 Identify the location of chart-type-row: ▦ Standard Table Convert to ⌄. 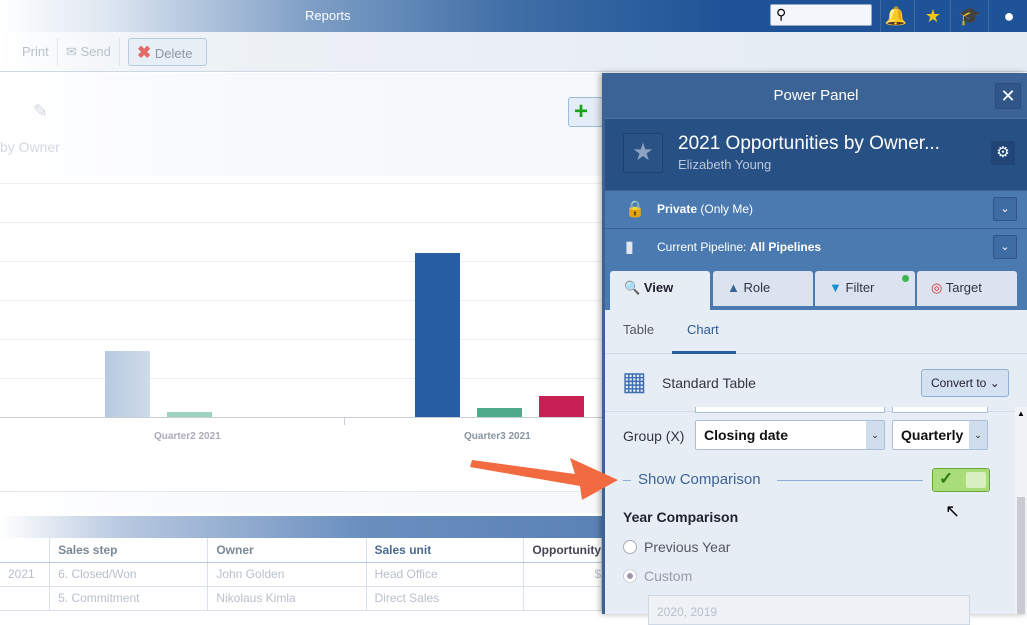
(816, 383).